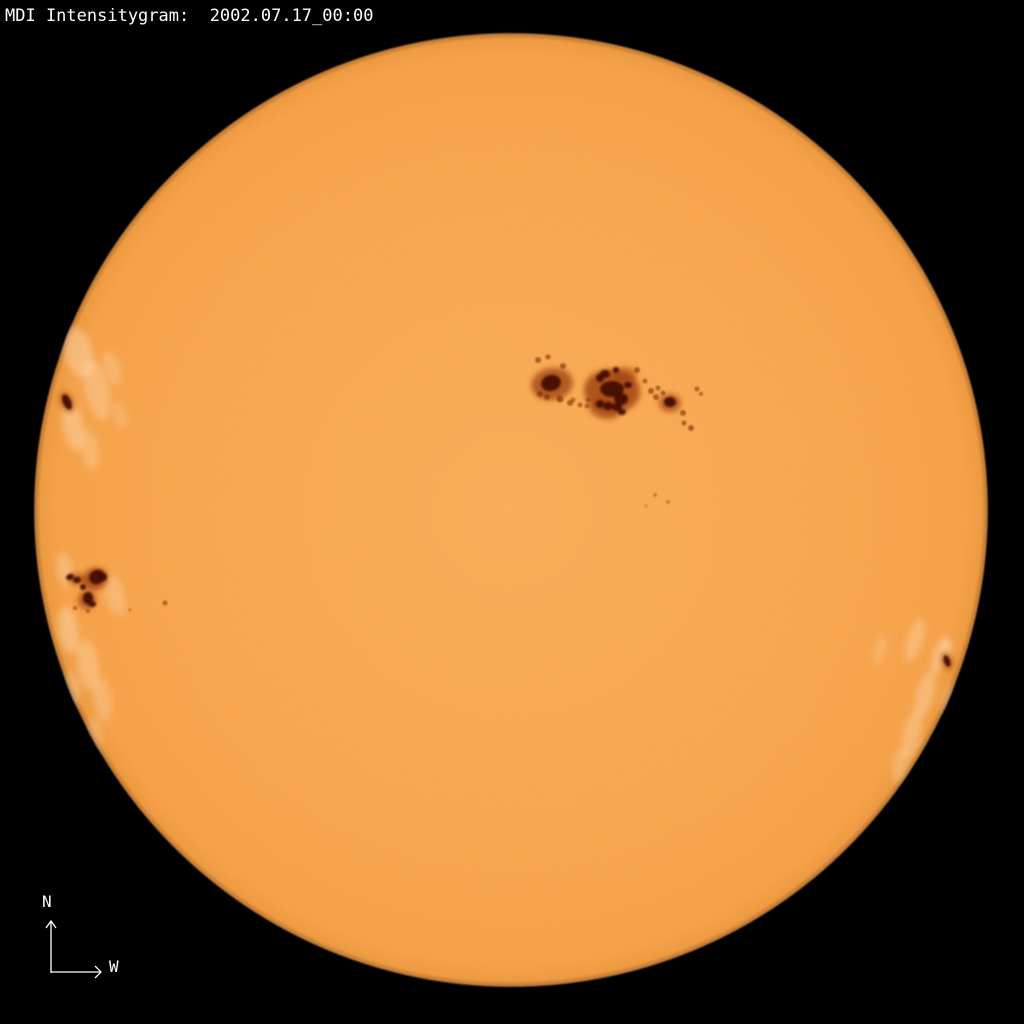  Describe the element at coordinates (76, 972) in the screenshot. I see `west-arrow` at that location.